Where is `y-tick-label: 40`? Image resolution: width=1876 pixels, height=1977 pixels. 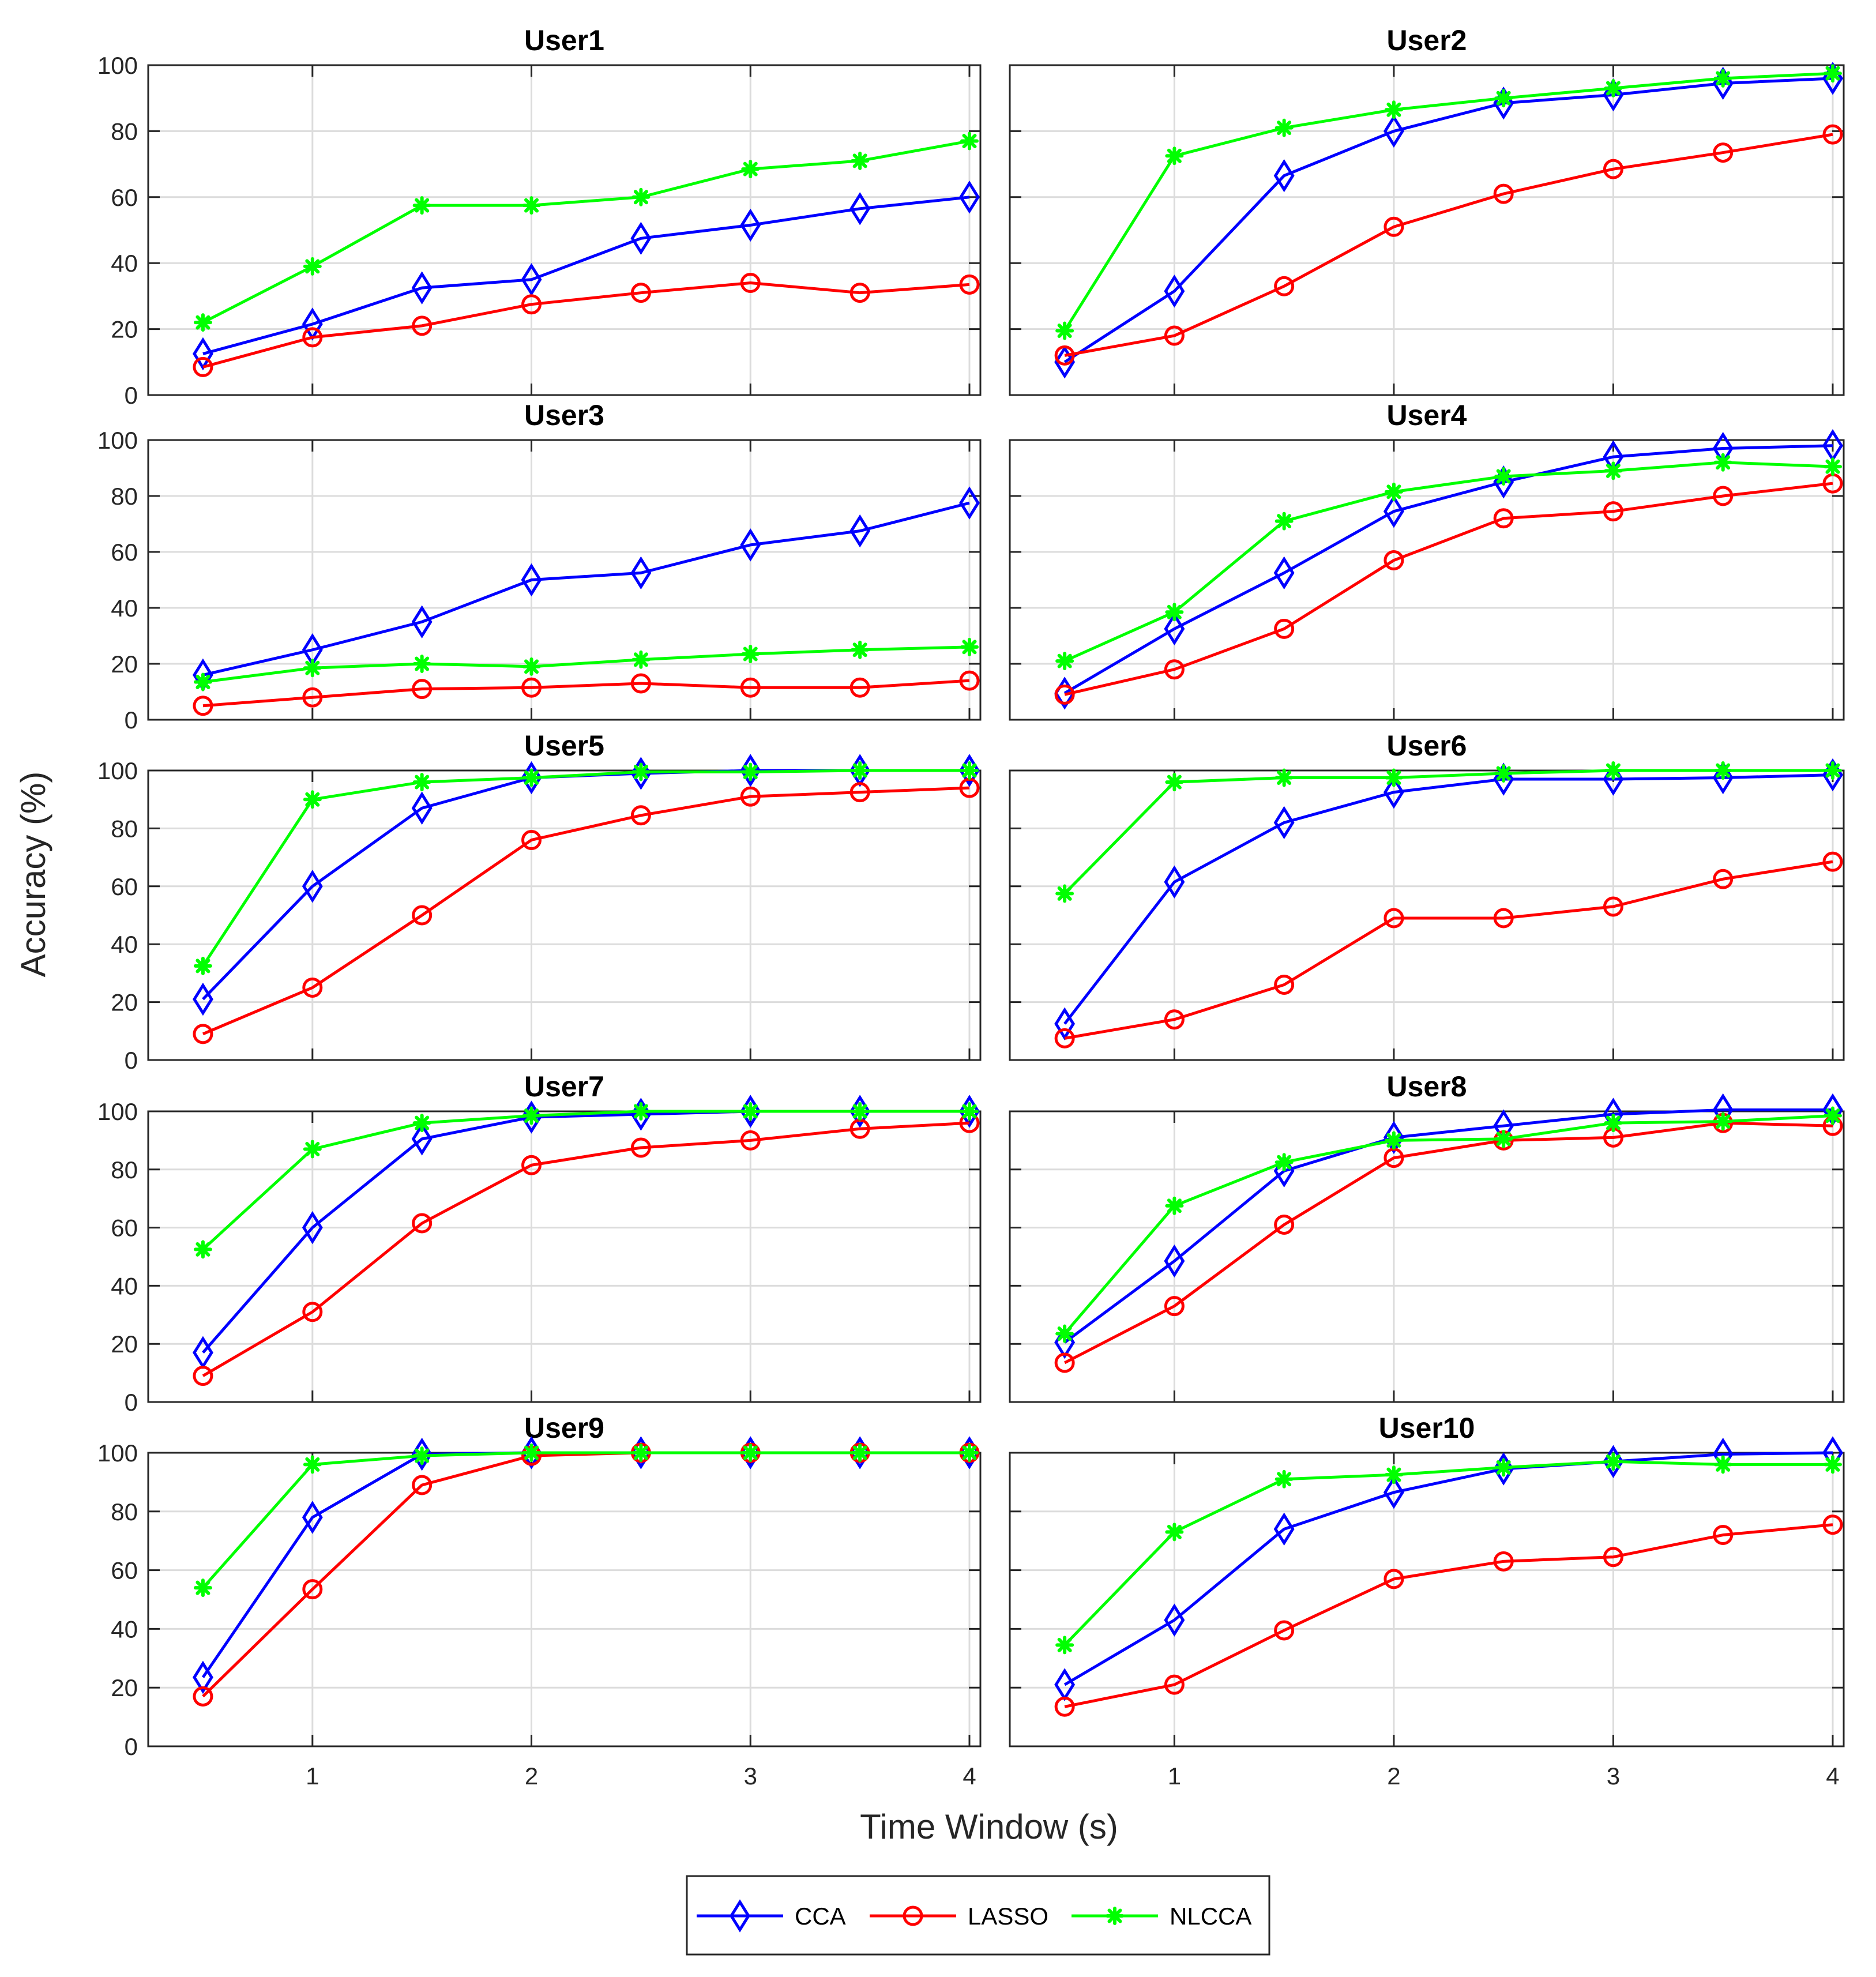 y-tick-label: 40 is located at coordinates (124, 944).